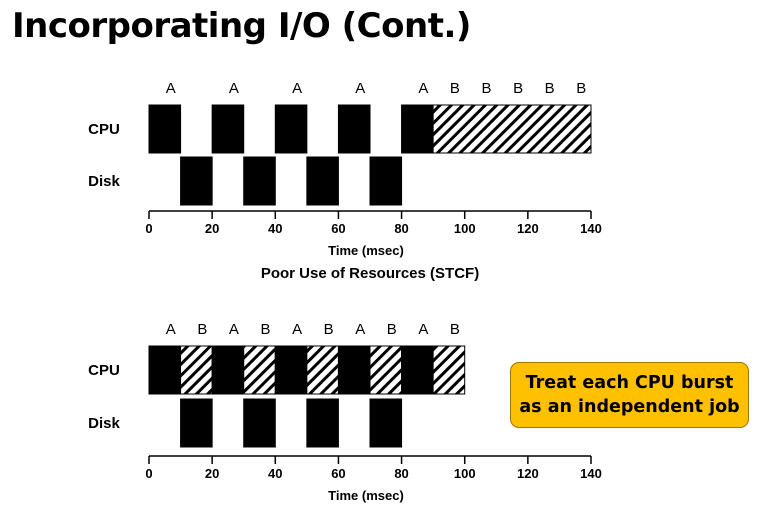 The height and width of the screenshot is (506, 773). I want to click on callout-line-2: as an independent job, so click(629, 407).